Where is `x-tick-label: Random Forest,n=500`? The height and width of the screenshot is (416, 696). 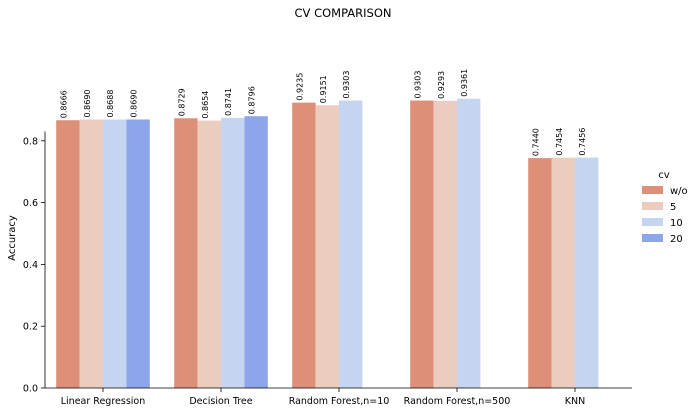 x-tick-label: Random Forest,n=500 is located at coordinates (457, 401).